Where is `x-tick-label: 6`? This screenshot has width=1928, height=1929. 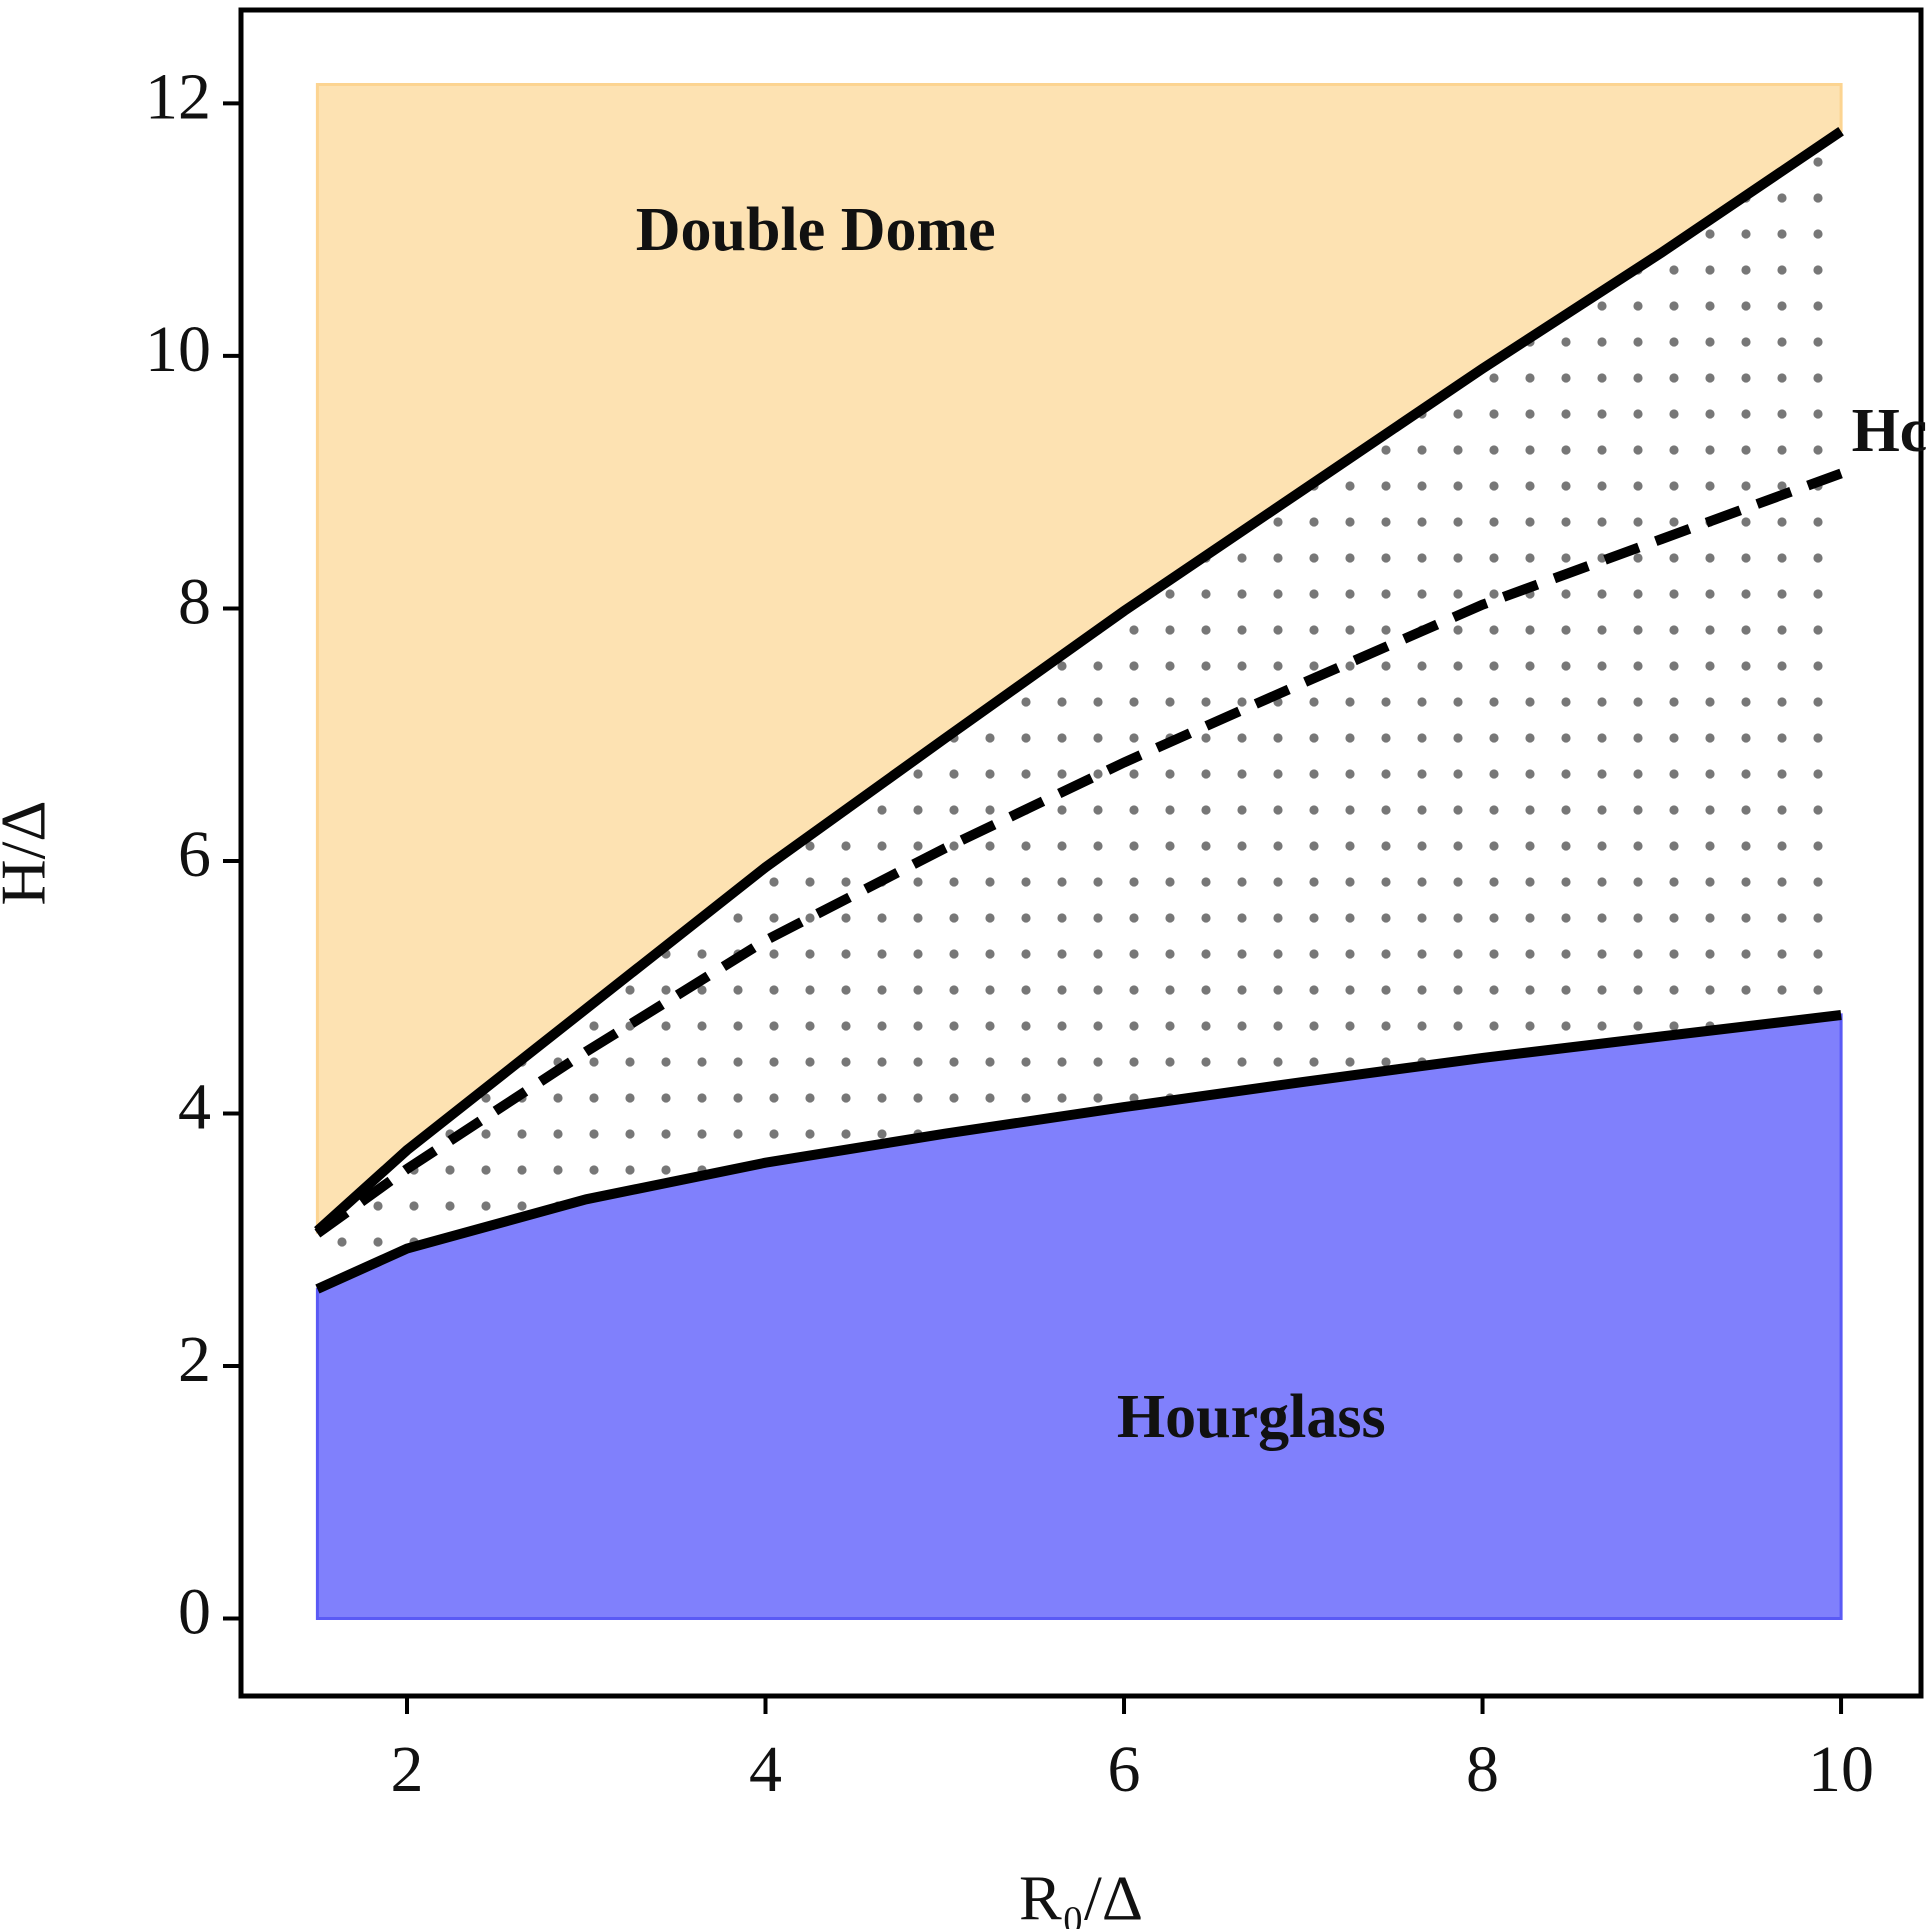 x-tick-label: 6 is located at coordinates (1124, 1769).